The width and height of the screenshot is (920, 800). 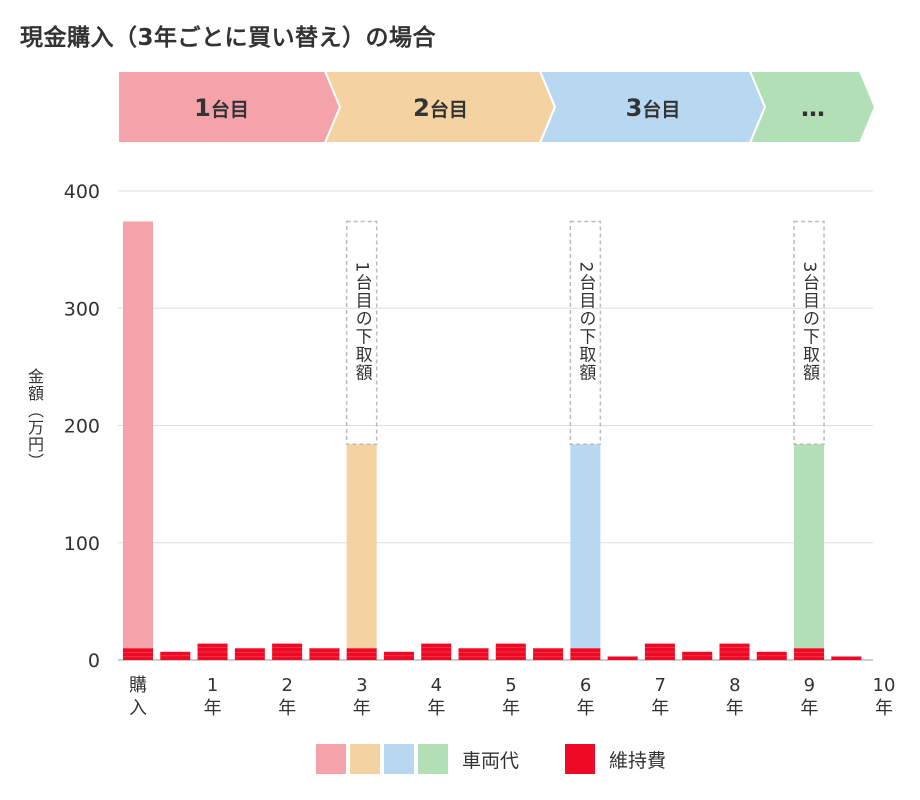 I want to click on legend-swatch-car3, so click(x=399, y=759).